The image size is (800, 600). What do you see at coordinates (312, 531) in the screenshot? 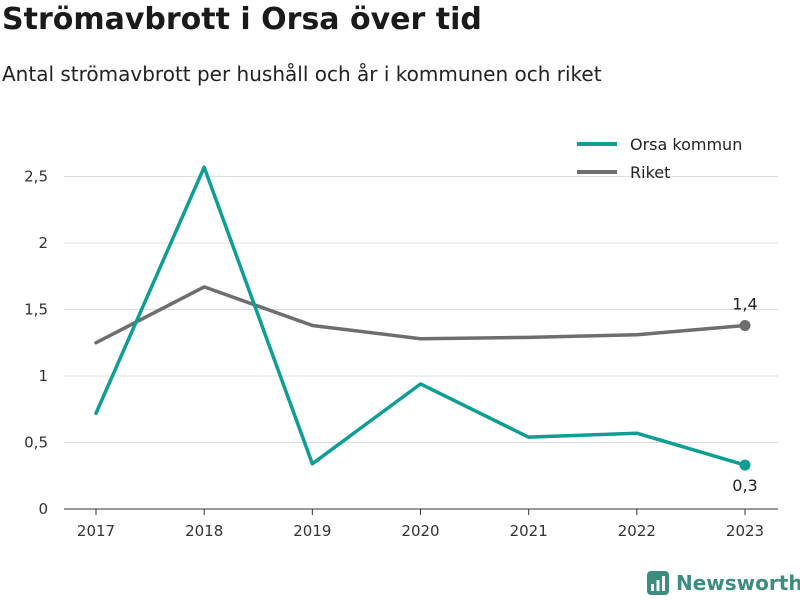
I see `x-tick-label: 2019` at bounding box center [312, 531].